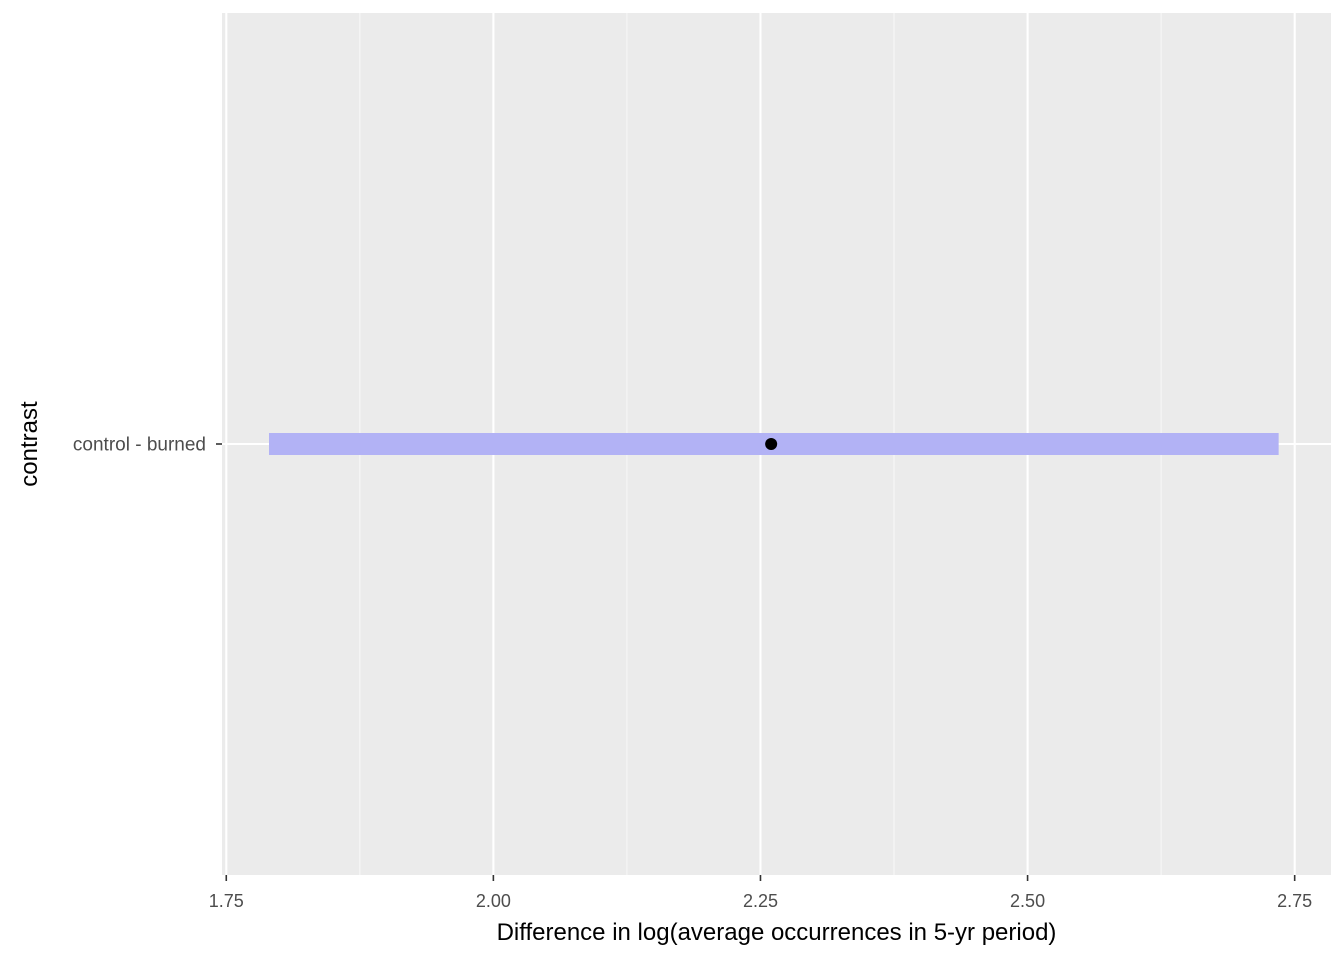  I want to click on x-tick-label: 2.75, so click(1294, 901).